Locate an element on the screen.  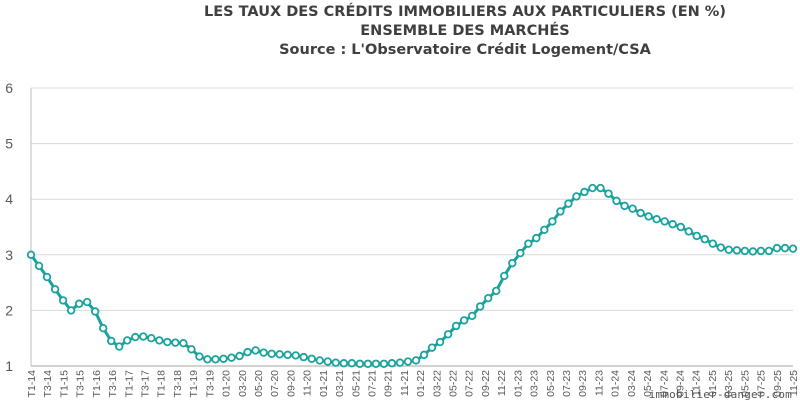
x-tick-label: 07-20 is located at coordinates (275, 383).